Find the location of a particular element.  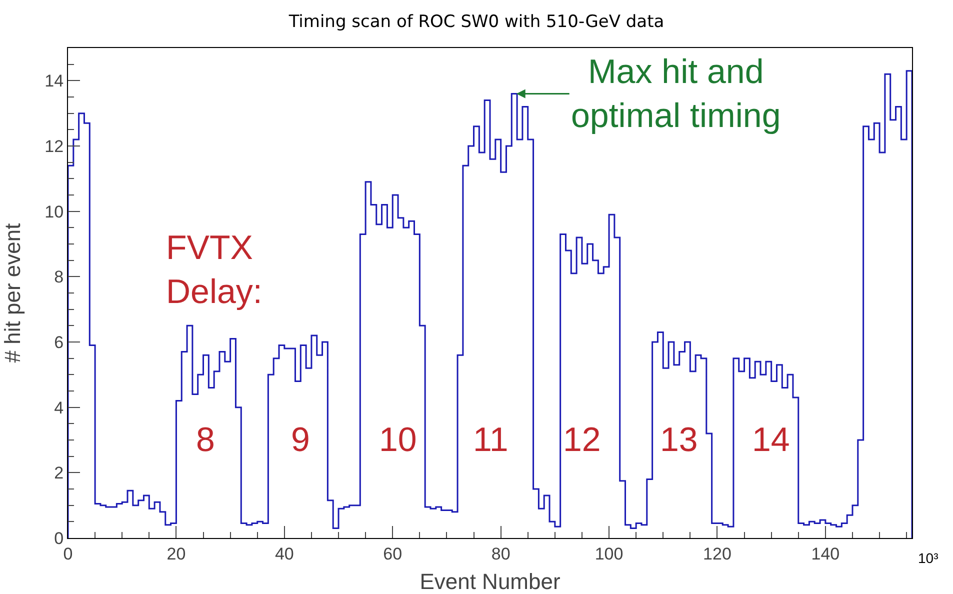

annotation: 10 is located at coordinates (398, 440).